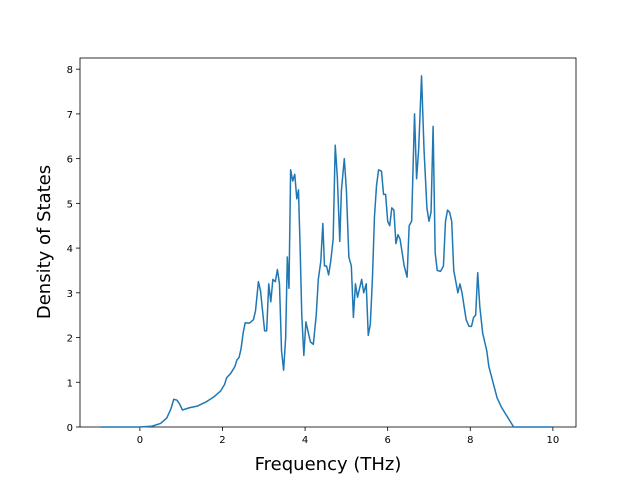  What do you see at coordinates (140, 440) in the screenshot?
I see `x-tick-label: 0` at bounding box center [140, 440].